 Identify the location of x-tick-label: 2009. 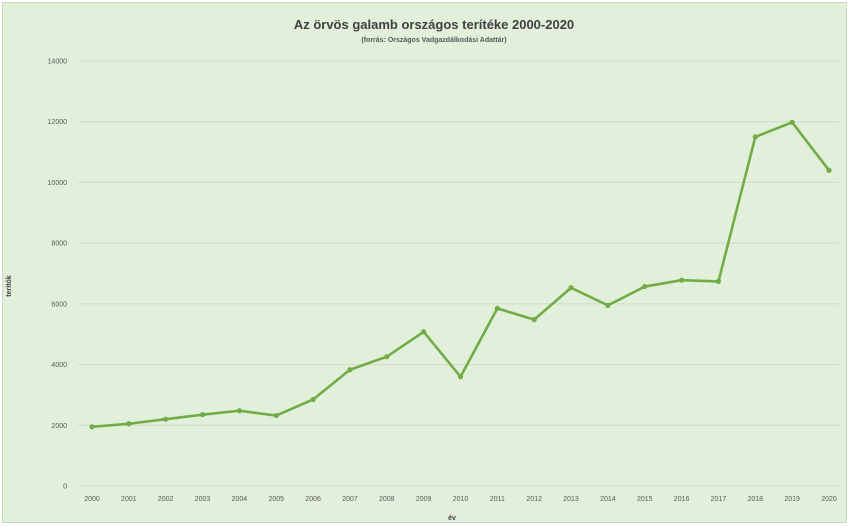
(424, 499).